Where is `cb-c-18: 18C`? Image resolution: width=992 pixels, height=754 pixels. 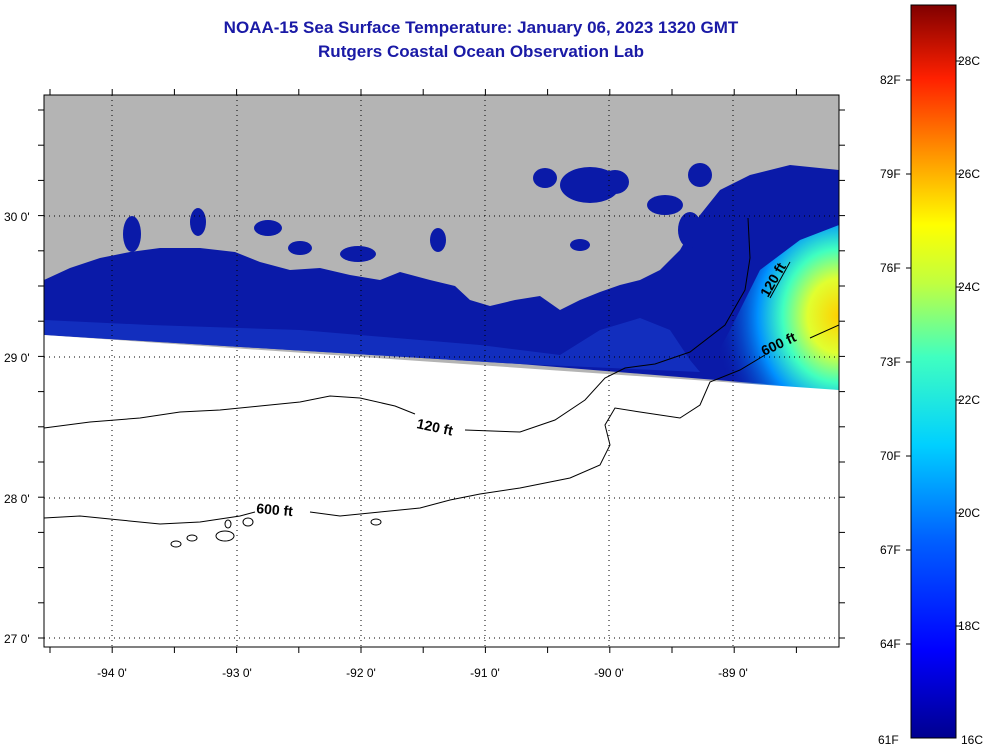 cb-c-18: 18C is located at coordinates (969, 626).